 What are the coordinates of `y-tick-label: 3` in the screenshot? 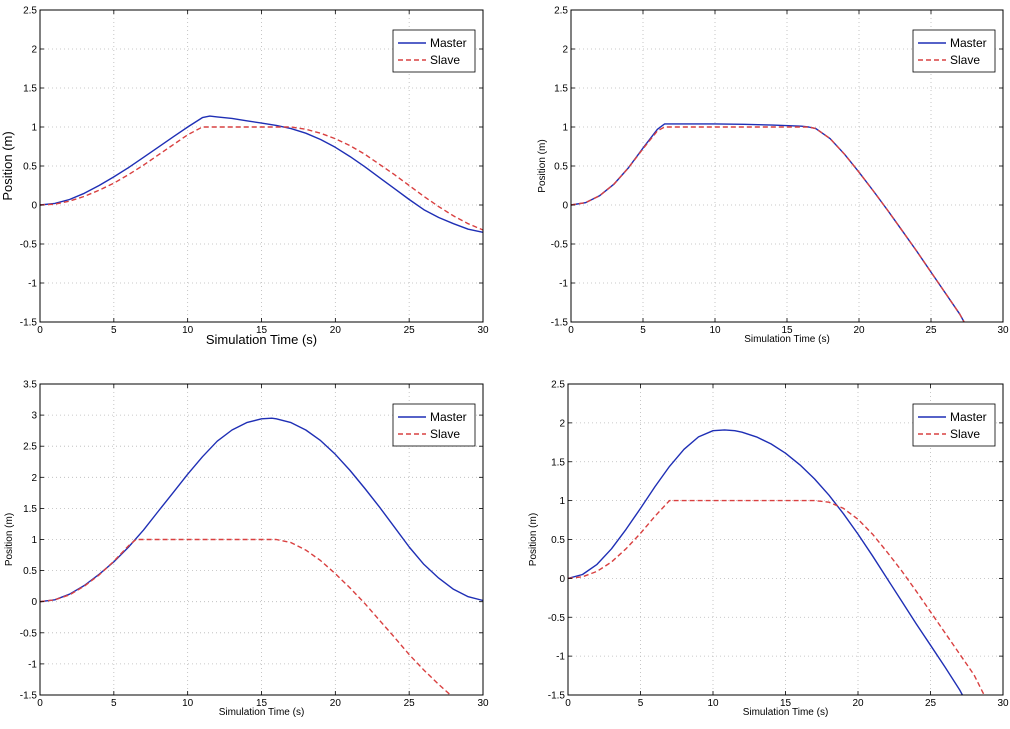 It's located at (34, 416).